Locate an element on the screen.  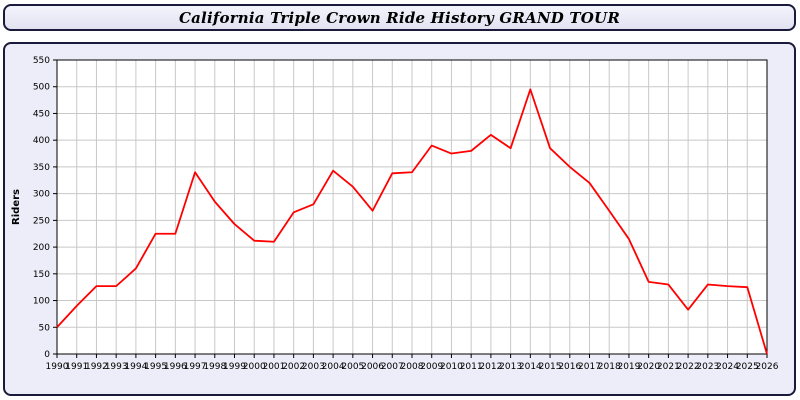
y-tick-label: 450 is located at coordinates (41, 114).